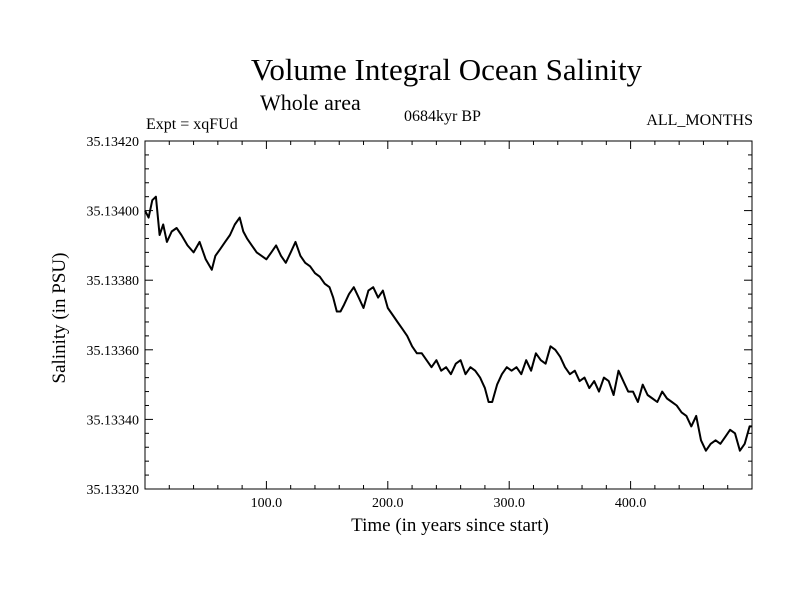 Image resolution: width=800 pixels, height=600 pixels. Describe the element at coordinates (442, 116) in the screenshot. I see `period-label: 0684kyr BP` at that location.